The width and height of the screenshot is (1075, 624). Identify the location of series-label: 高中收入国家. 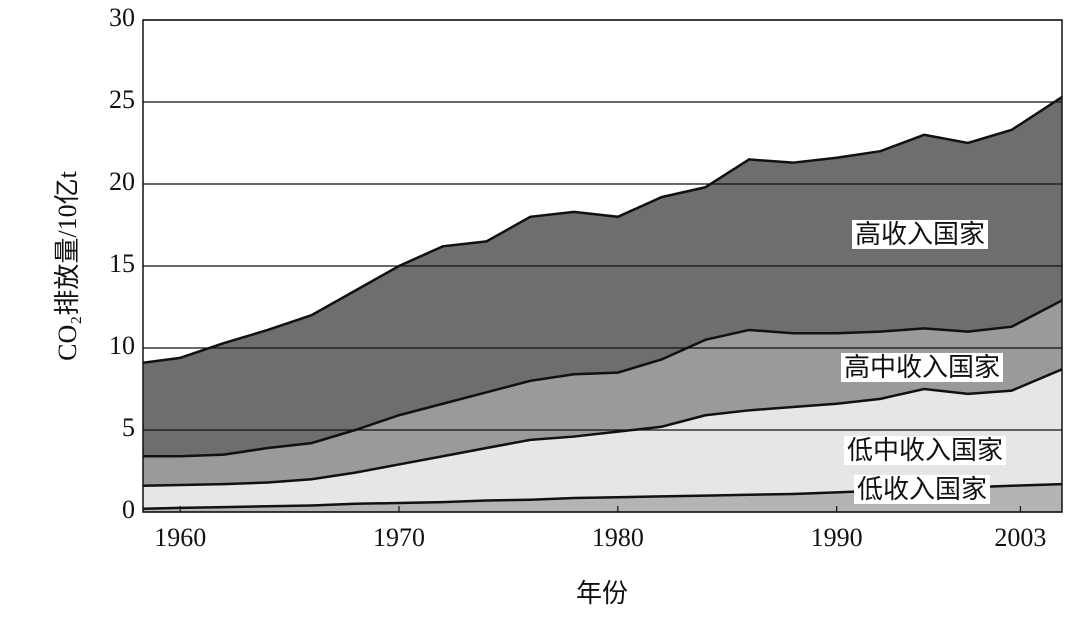
(922, 367).